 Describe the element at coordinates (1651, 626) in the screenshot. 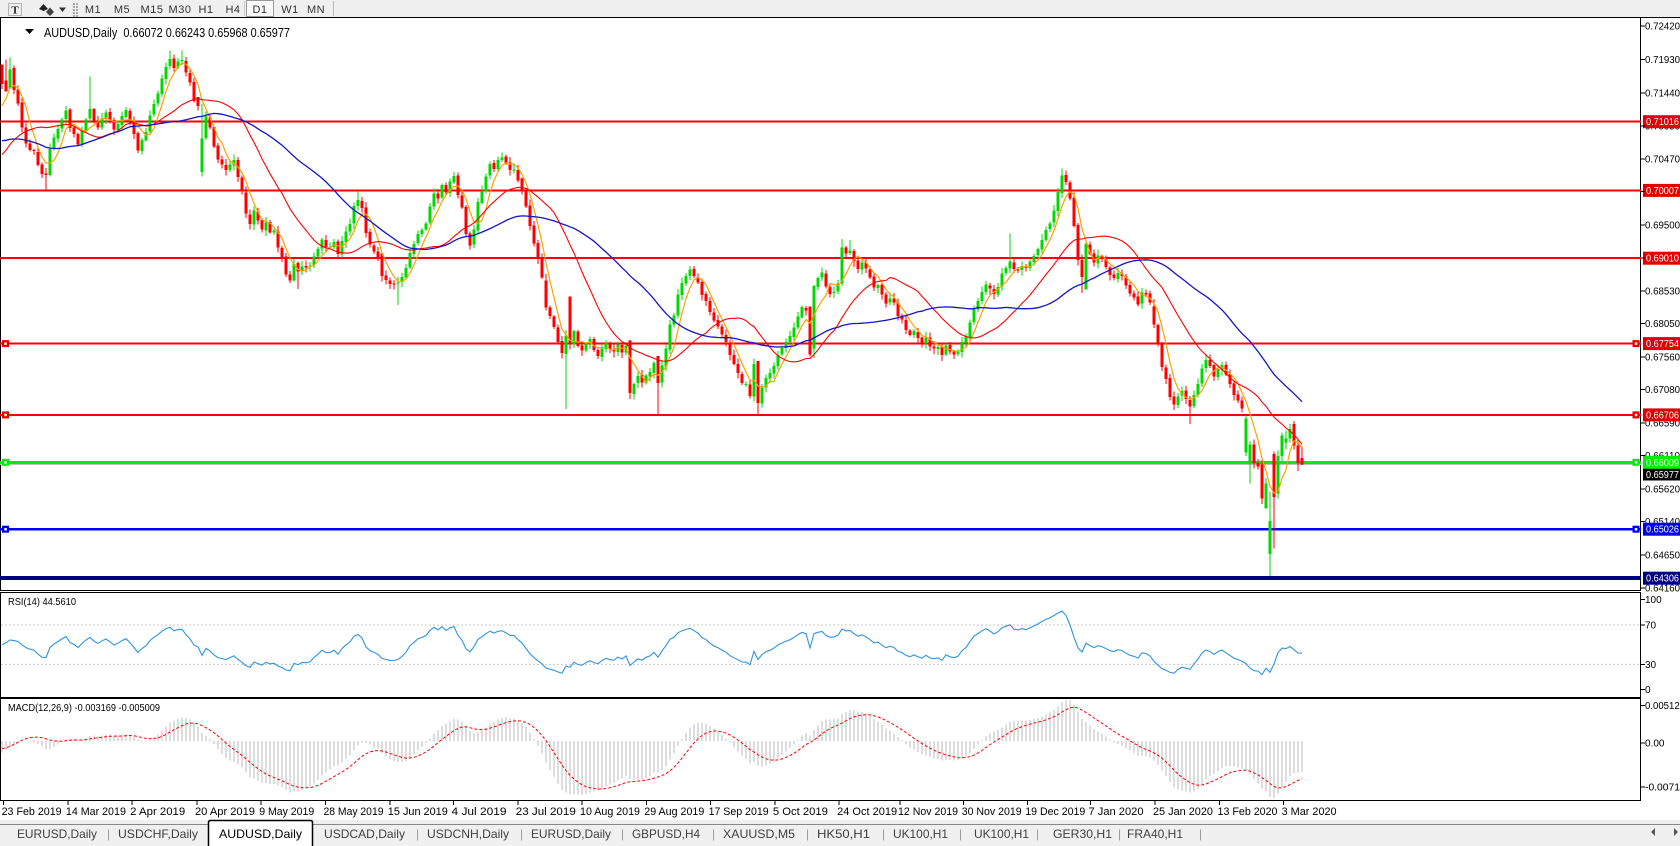

I see `svg-text: 70` at that location.